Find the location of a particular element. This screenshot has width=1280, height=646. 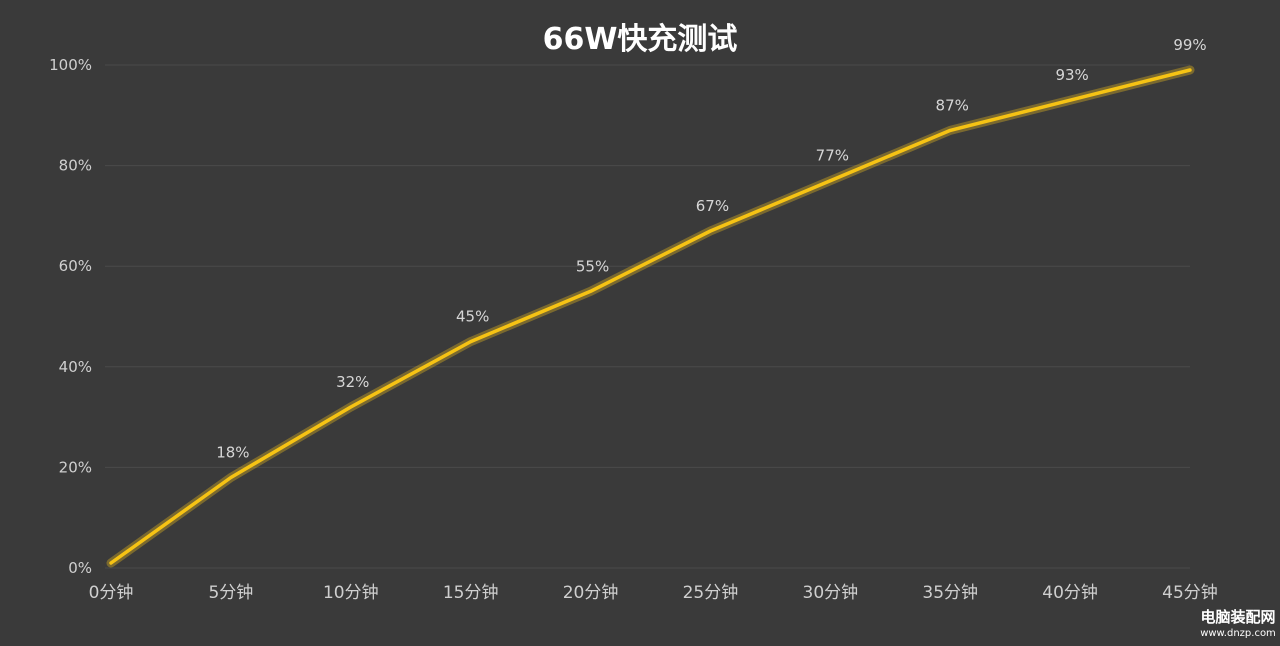

x-tick-label: 5分钟 is located at coordinates (230, 593).